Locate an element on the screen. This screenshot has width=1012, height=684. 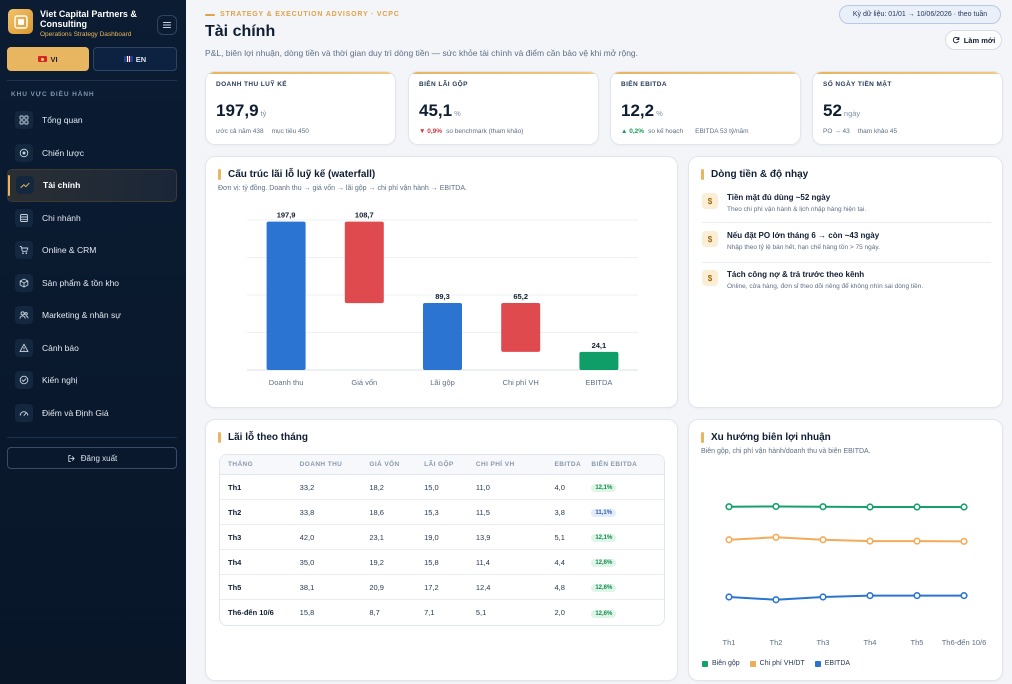
sidebar-item-chien-luoc: Chiến lược is located at coordinates (92, 153).